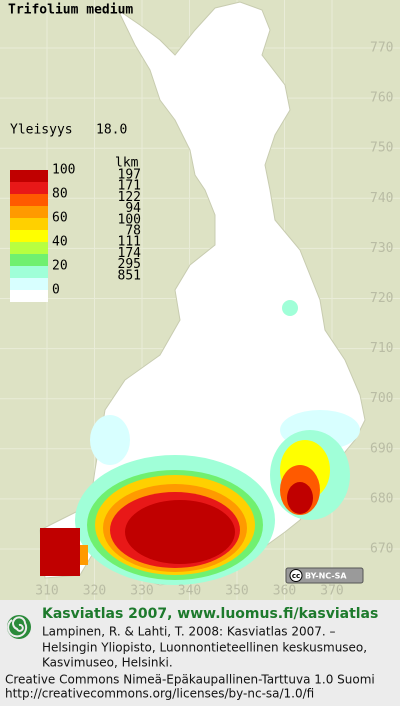 The image size is (400, 706). I want to click on count-label: 94, so click(133, 208).